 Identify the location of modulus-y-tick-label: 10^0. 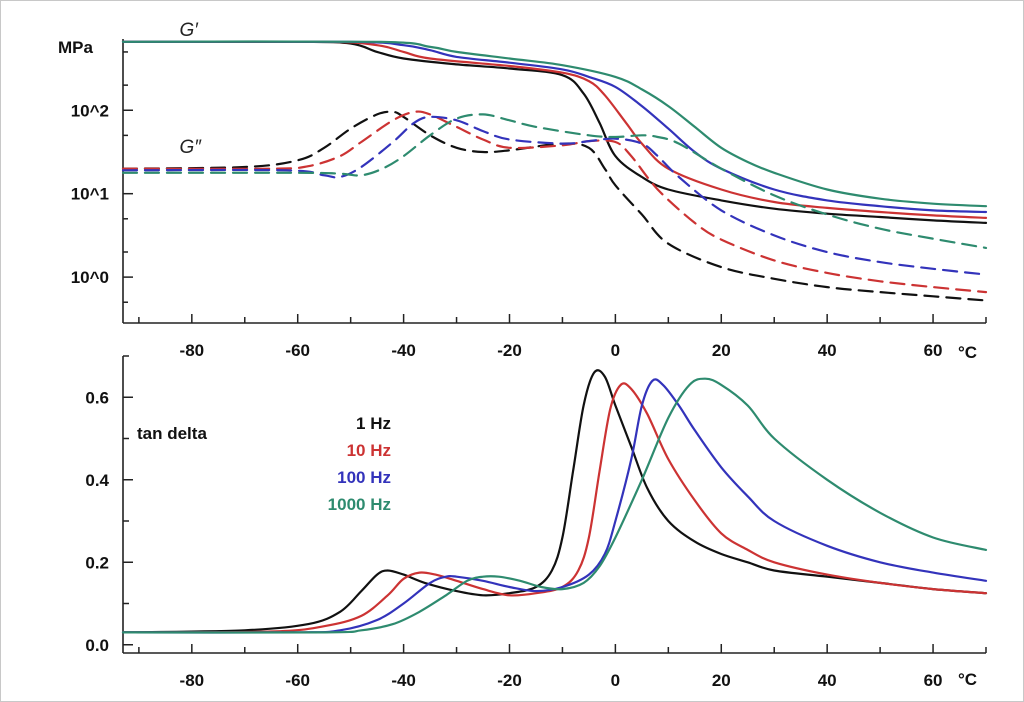
(90, 277).